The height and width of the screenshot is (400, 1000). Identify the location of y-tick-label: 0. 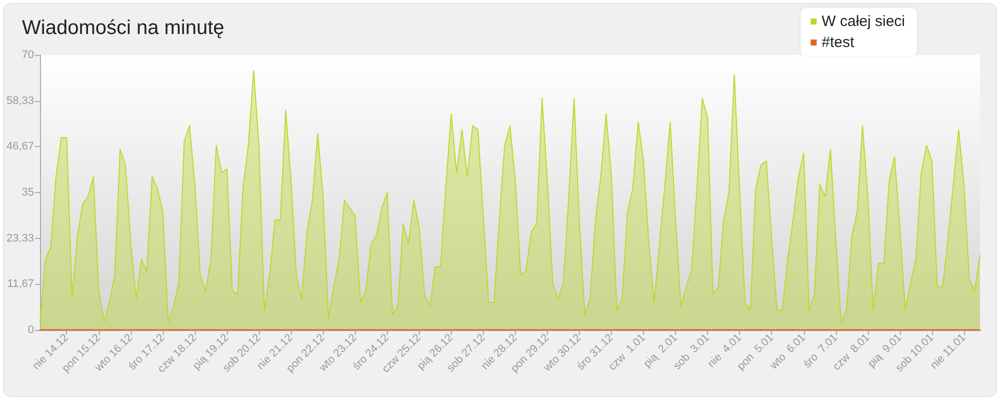
(31, 330).